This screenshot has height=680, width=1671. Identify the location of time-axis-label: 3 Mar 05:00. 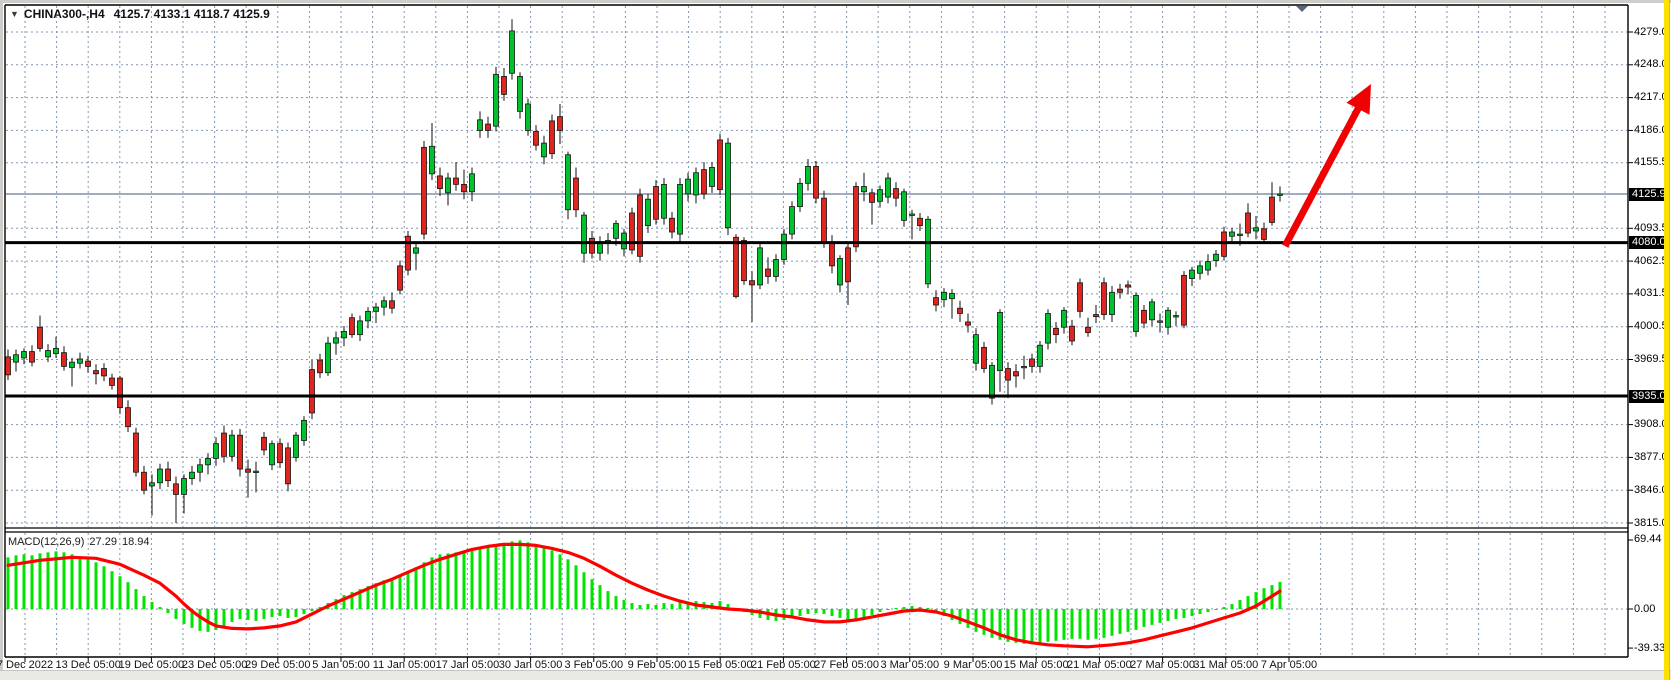
(910, 665).